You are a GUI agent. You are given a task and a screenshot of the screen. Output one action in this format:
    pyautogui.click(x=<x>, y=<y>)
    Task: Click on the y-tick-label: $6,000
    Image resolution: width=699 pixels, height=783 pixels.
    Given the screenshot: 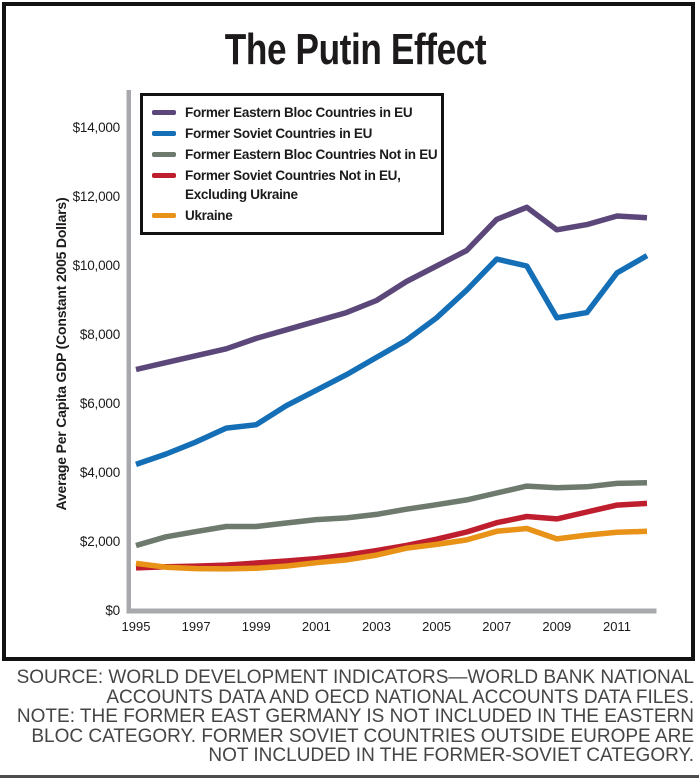 What is the action you would take?
    pyautogui.click(x=99, y=403)
    